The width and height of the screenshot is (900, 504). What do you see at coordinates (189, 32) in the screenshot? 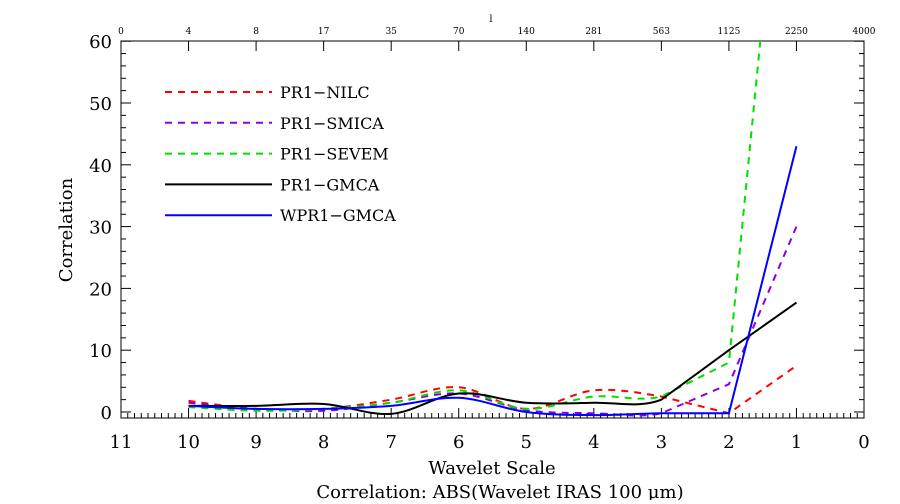
I see `top-tick-label: 4` at bounding box center [189, 32].